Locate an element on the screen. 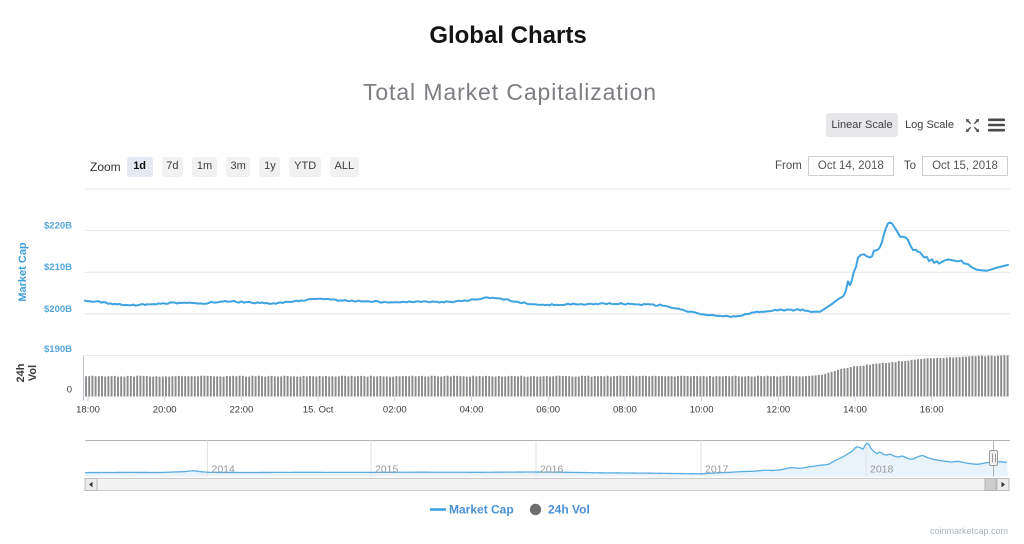 The height and width of the screenshot is (544, 1024). svg-text: 0 is located at coordinates (69, 390).